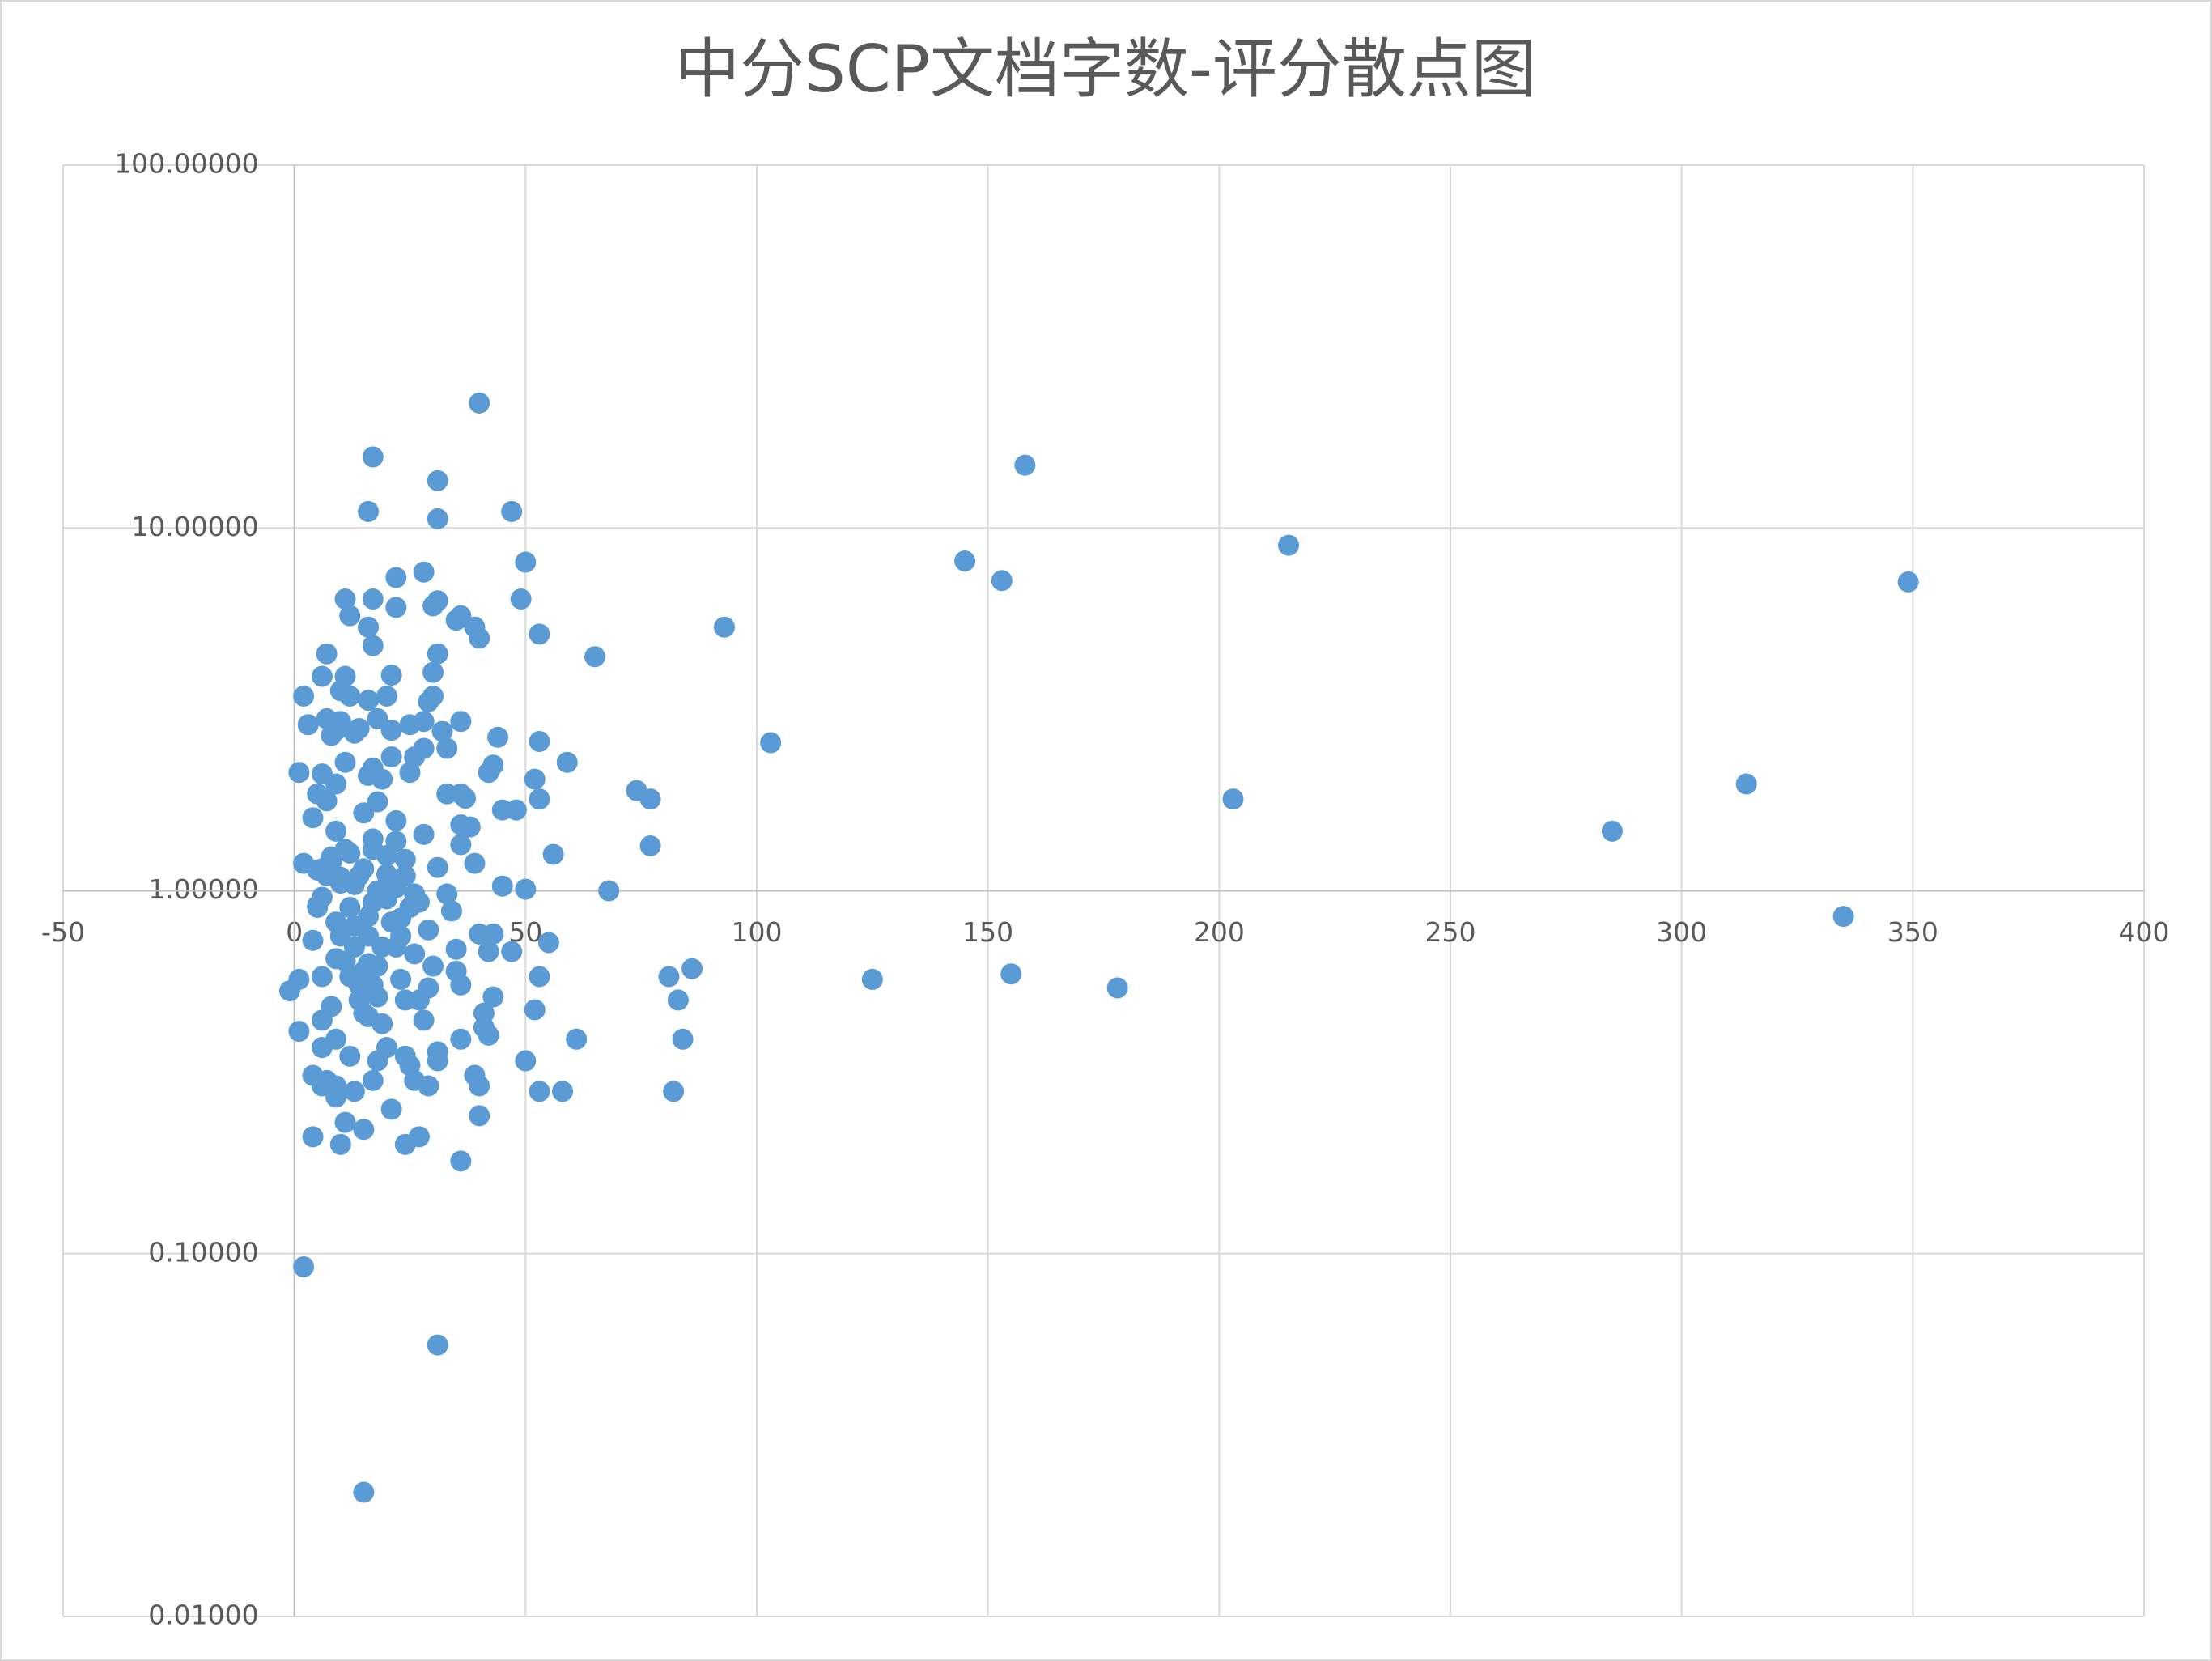 The height and width of the screenshot is (1661, 2212). I want to click on x-tick-label: 350, so click(1912, 932).